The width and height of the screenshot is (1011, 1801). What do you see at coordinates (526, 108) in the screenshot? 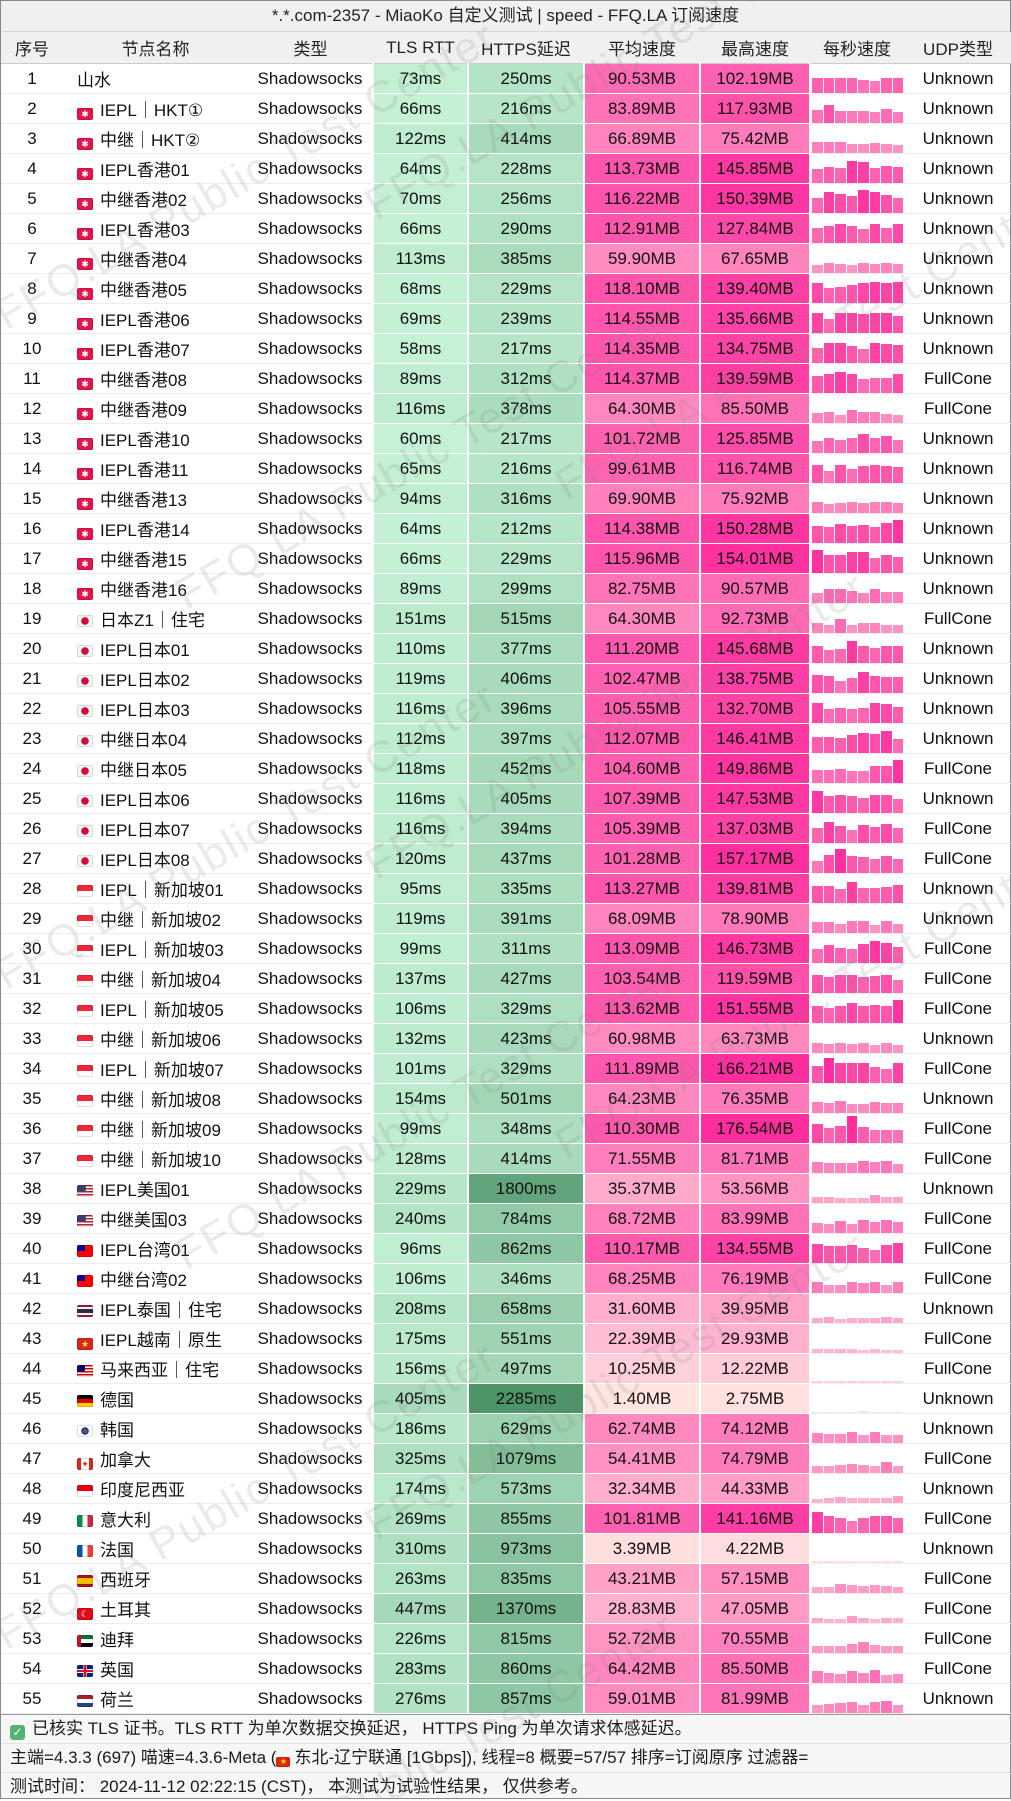
I see `https-latency-cell: 216ms` at bounding box center [526, 108].